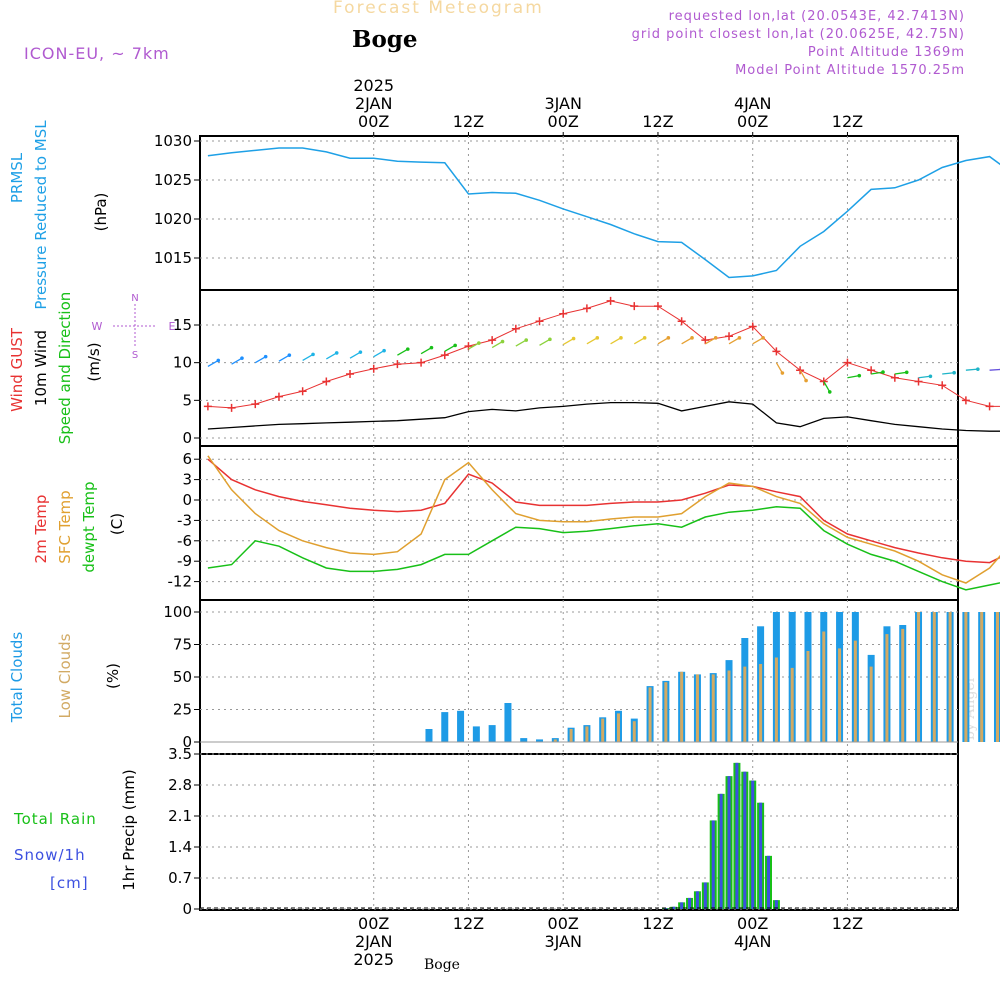 The image size is (1000, 1000). What do you see at coordinates (97, 53) in the screenshot?
I see `model-name: ICON-EU, ~ 7km` at bounding box center [97, 53].